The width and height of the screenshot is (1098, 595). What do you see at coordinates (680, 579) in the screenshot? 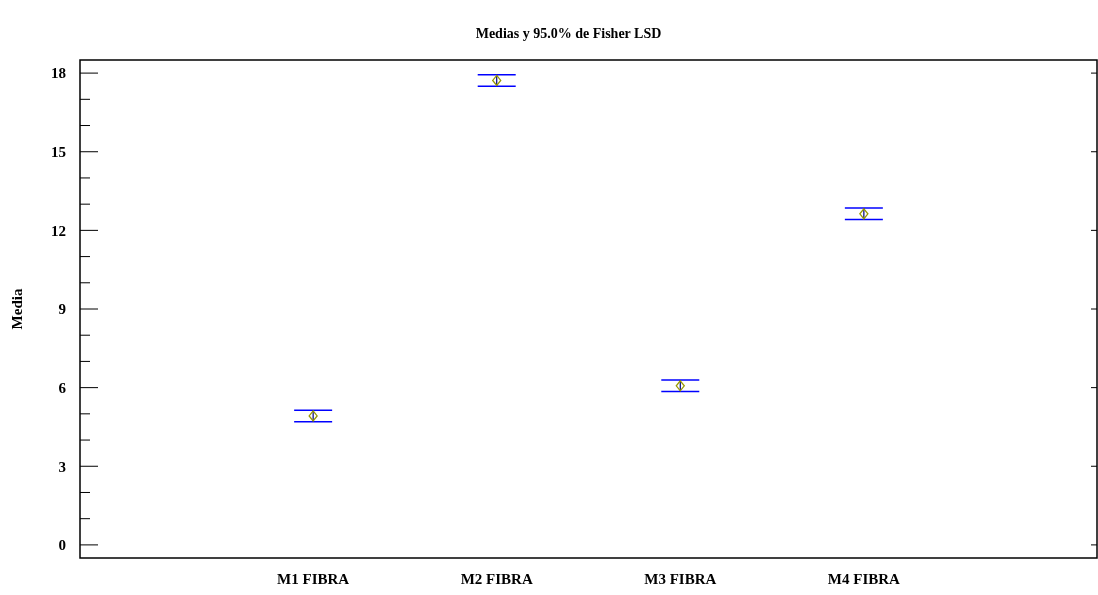
I see `x-tick-label: M3 FIBRA` at bounding box center [680, 579].